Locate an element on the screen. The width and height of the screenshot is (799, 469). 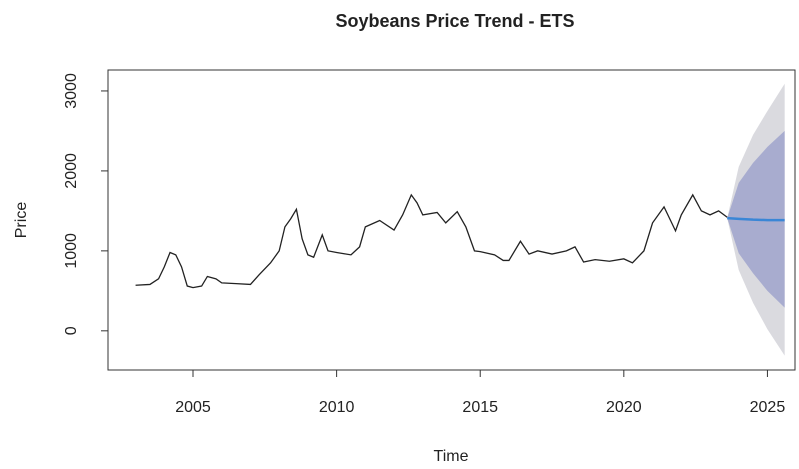
x-tick-label: 2025 is located at coordinates (768, 407).